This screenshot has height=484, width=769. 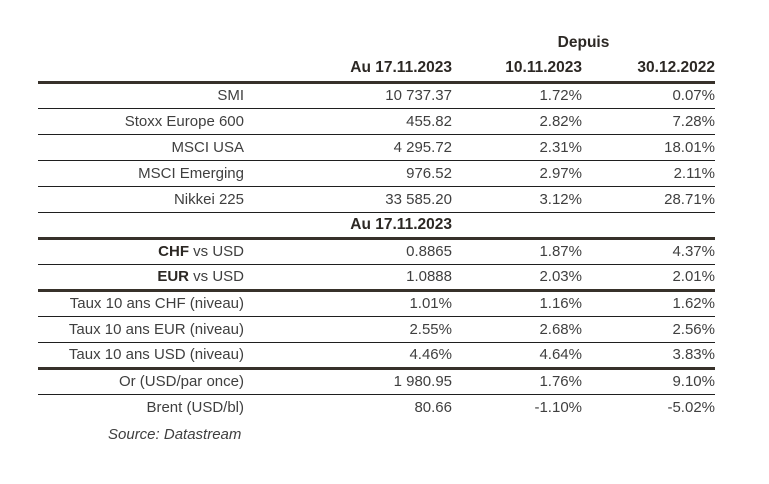 I want to click on cell-value: 2.56%, so click(x=648, y=329).